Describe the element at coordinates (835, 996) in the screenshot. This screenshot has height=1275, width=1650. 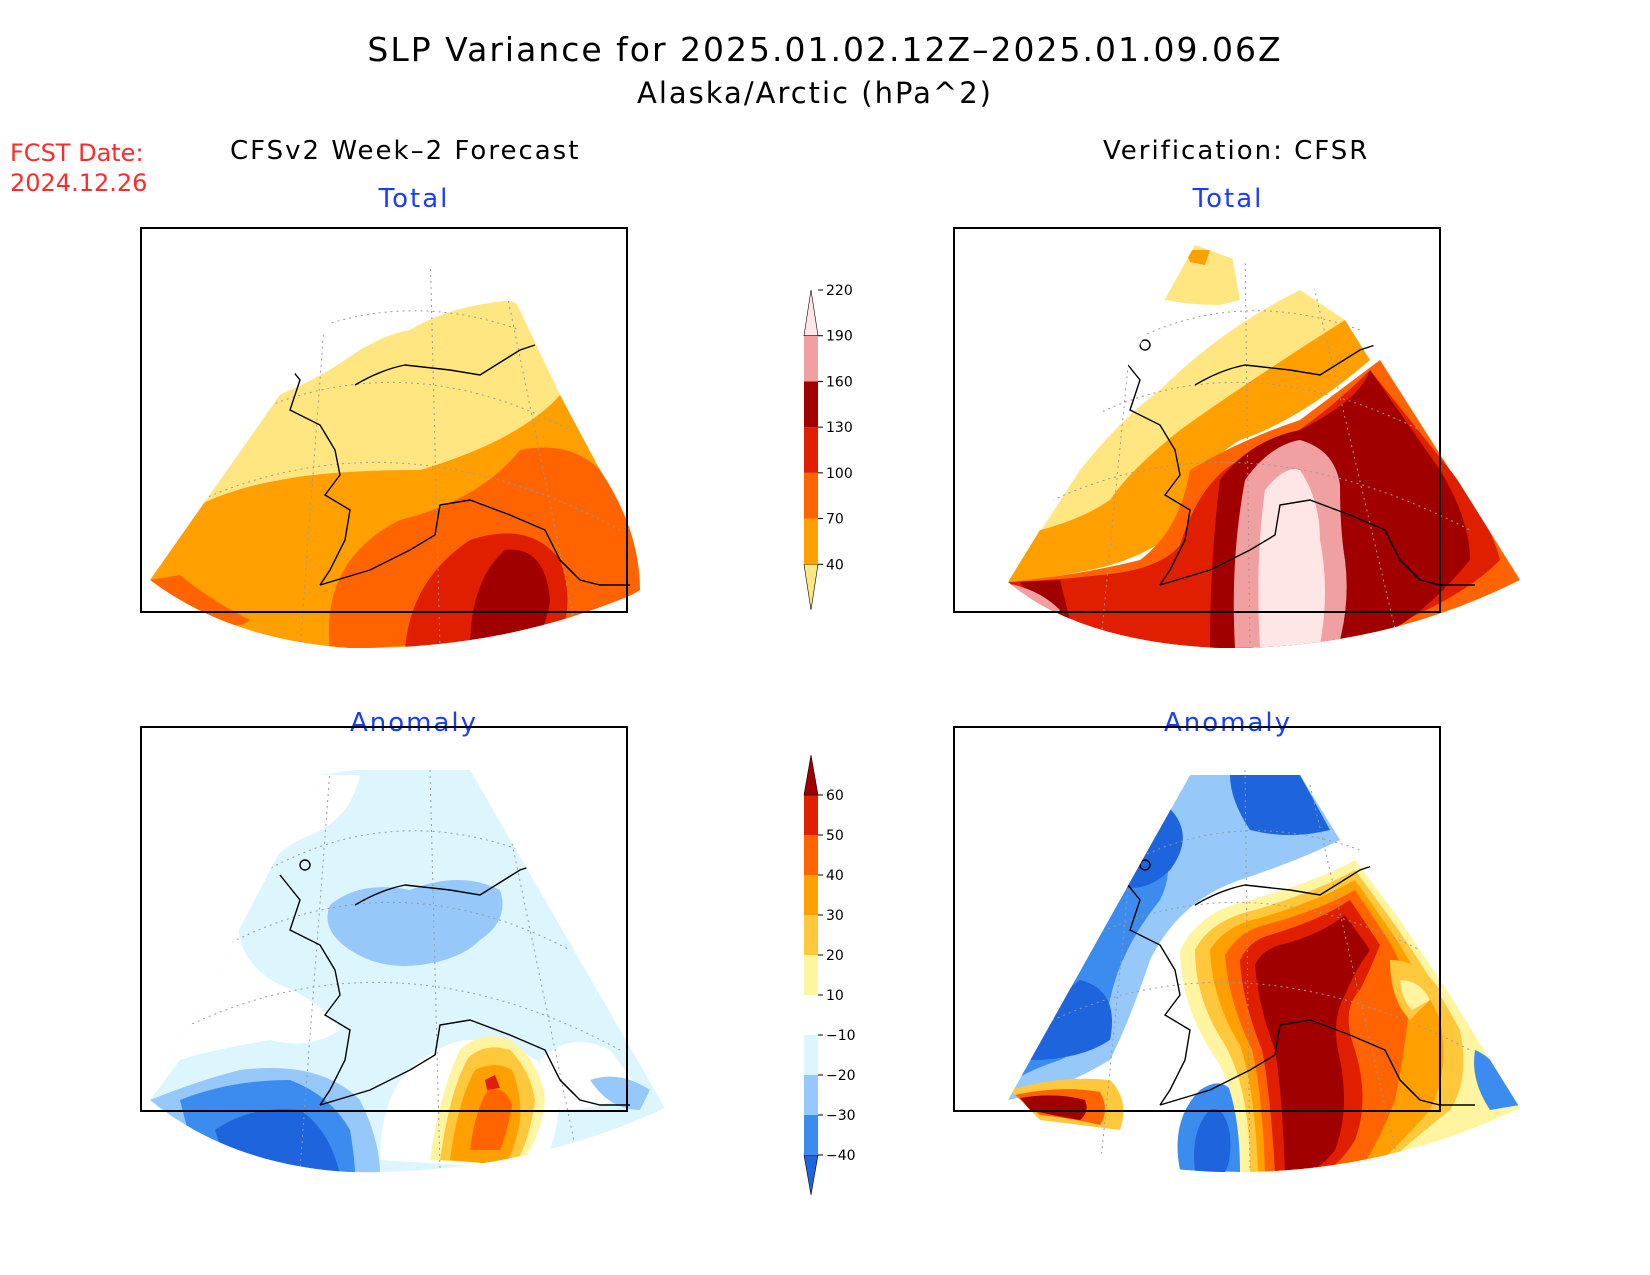
I see `anomaly-colorbar-tick-label: 10` at that location.